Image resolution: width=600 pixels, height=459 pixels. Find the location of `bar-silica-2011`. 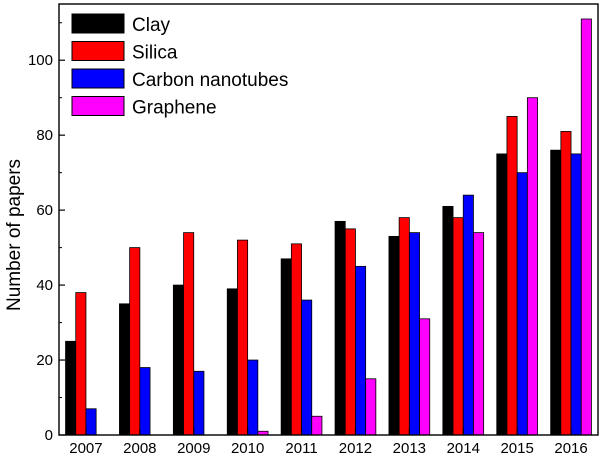

bar-silica-2011 is located at coordinates (296, 339).